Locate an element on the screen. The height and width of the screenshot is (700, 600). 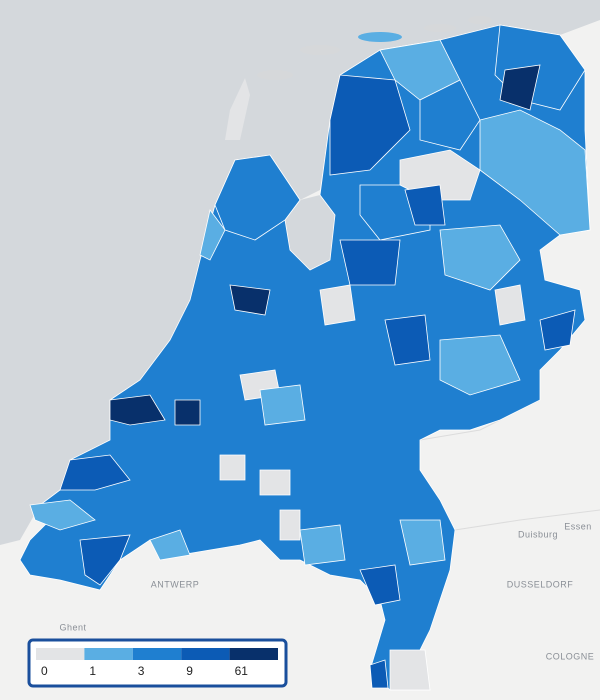
place-label: Essen is located at coordinates (578, 526).